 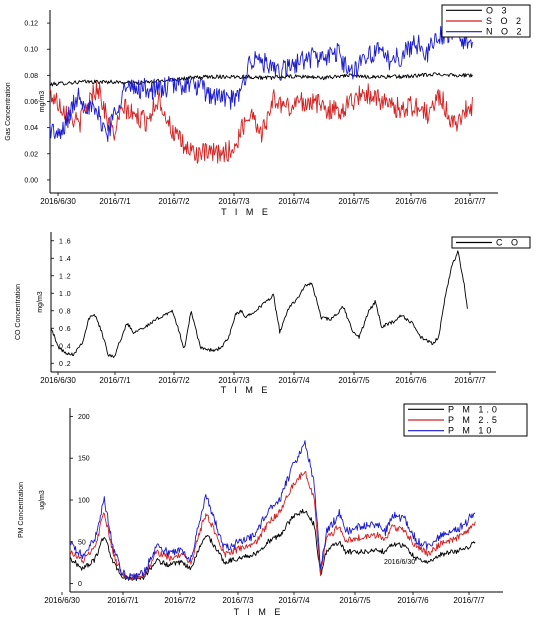 I want to click on y-tick-label: 100, so click(x=84, y=501).